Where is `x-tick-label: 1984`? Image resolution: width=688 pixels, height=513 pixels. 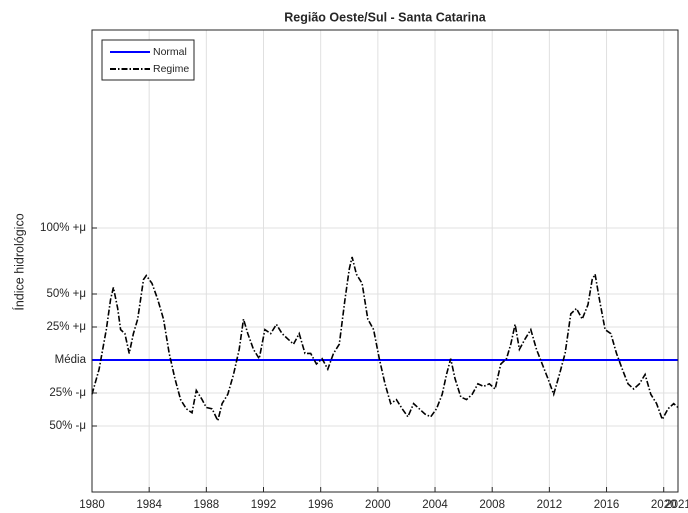
x-tick-label: 1984 is located at coordinates (149, 505).